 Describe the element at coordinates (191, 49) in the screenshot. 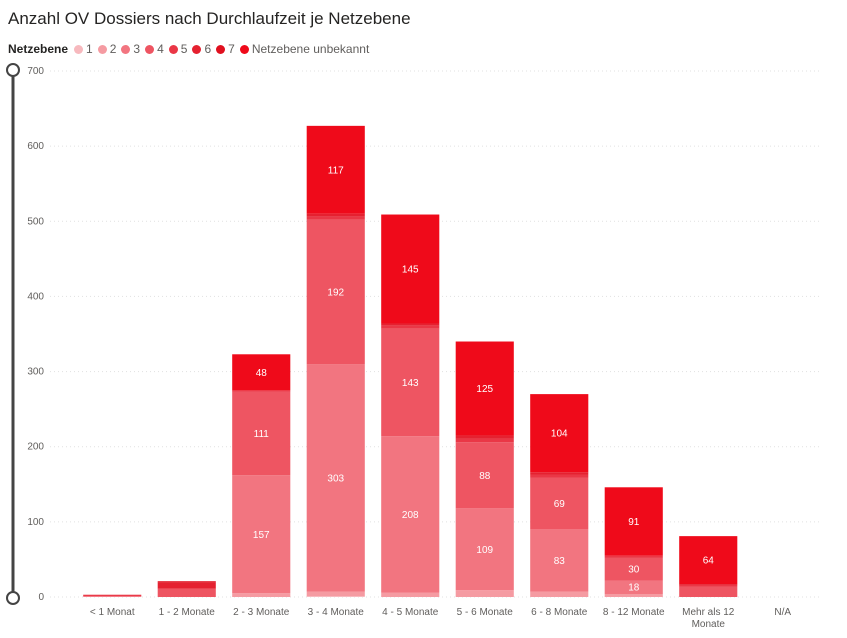

I see `chart-legend: Netzebene 1 2 3 4 5 6 7 Netzebene unbekannt` at that location.